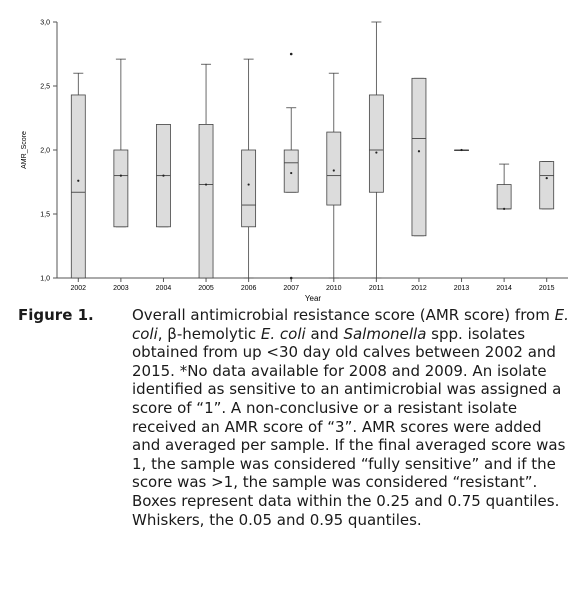  I want to click on x-axis-label: Year, so click(313, 298).